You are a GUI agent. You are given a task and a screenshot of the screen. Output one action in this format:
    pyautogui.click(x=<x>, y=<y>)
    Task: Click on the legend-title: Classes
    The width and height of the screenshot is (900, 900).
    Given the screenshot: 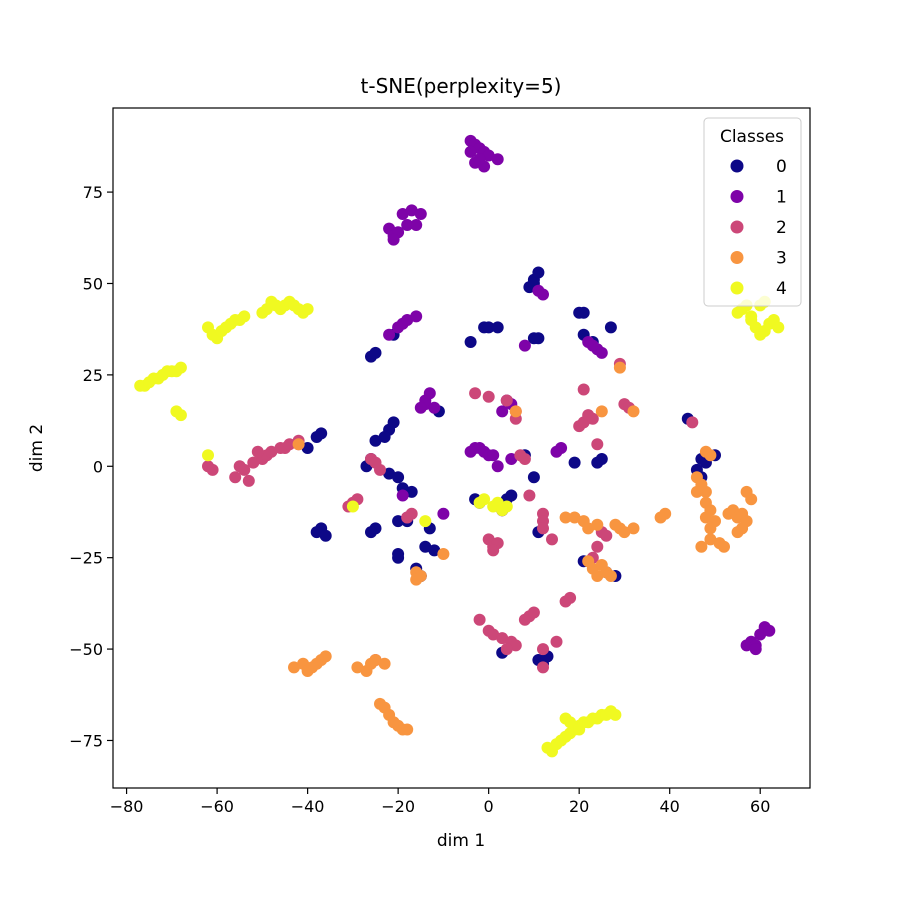 What is the action you would take?
    pyautogui.click(x=752, y=137)
    